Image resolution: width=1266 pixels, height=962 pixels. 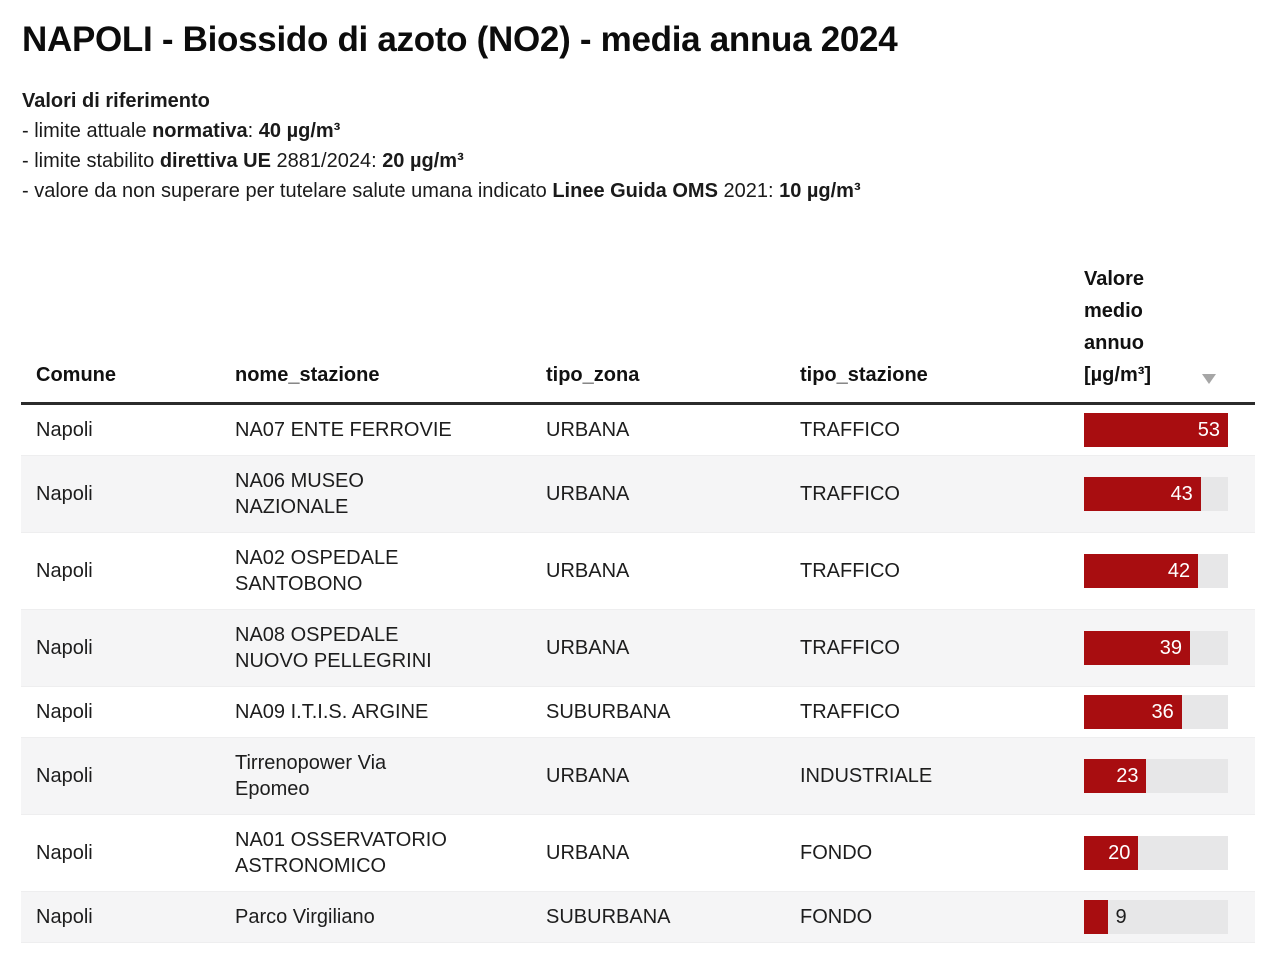 I want to click on value-bar-track: 39, so click(x=1156, y=648).